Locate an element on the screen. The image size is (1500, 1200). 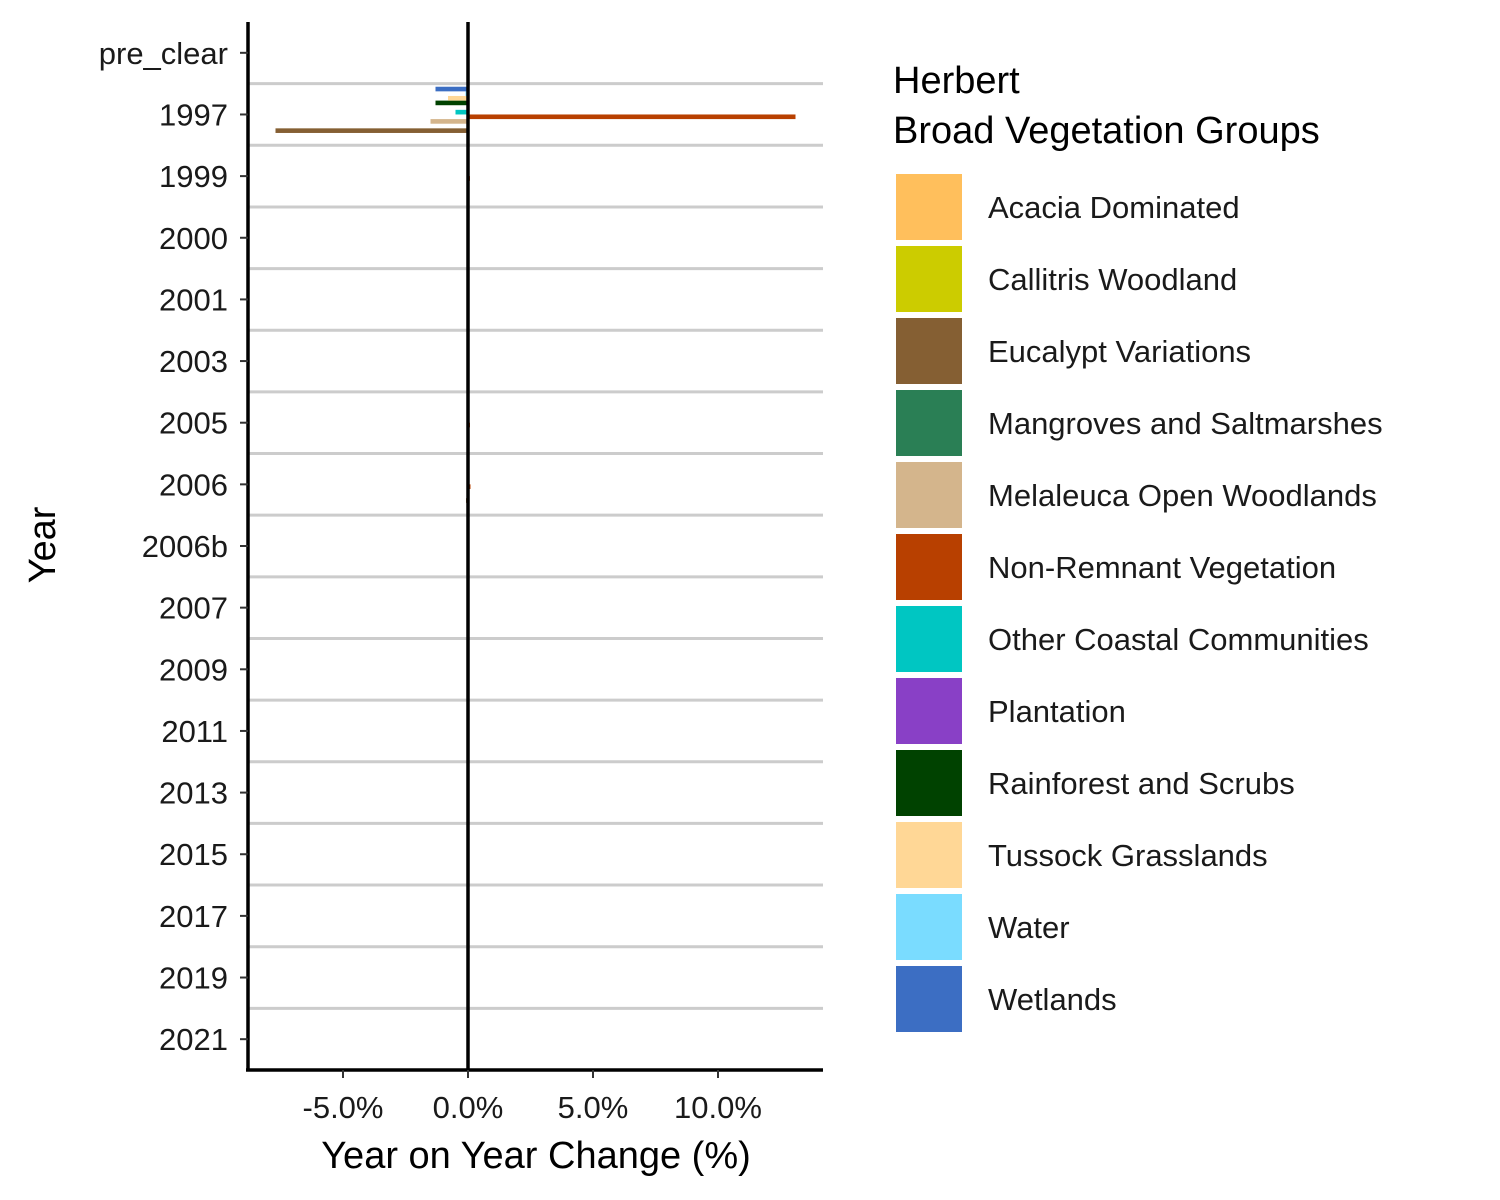
bar-tussock-grasslands-1997 is located at coordinates (458, 98).